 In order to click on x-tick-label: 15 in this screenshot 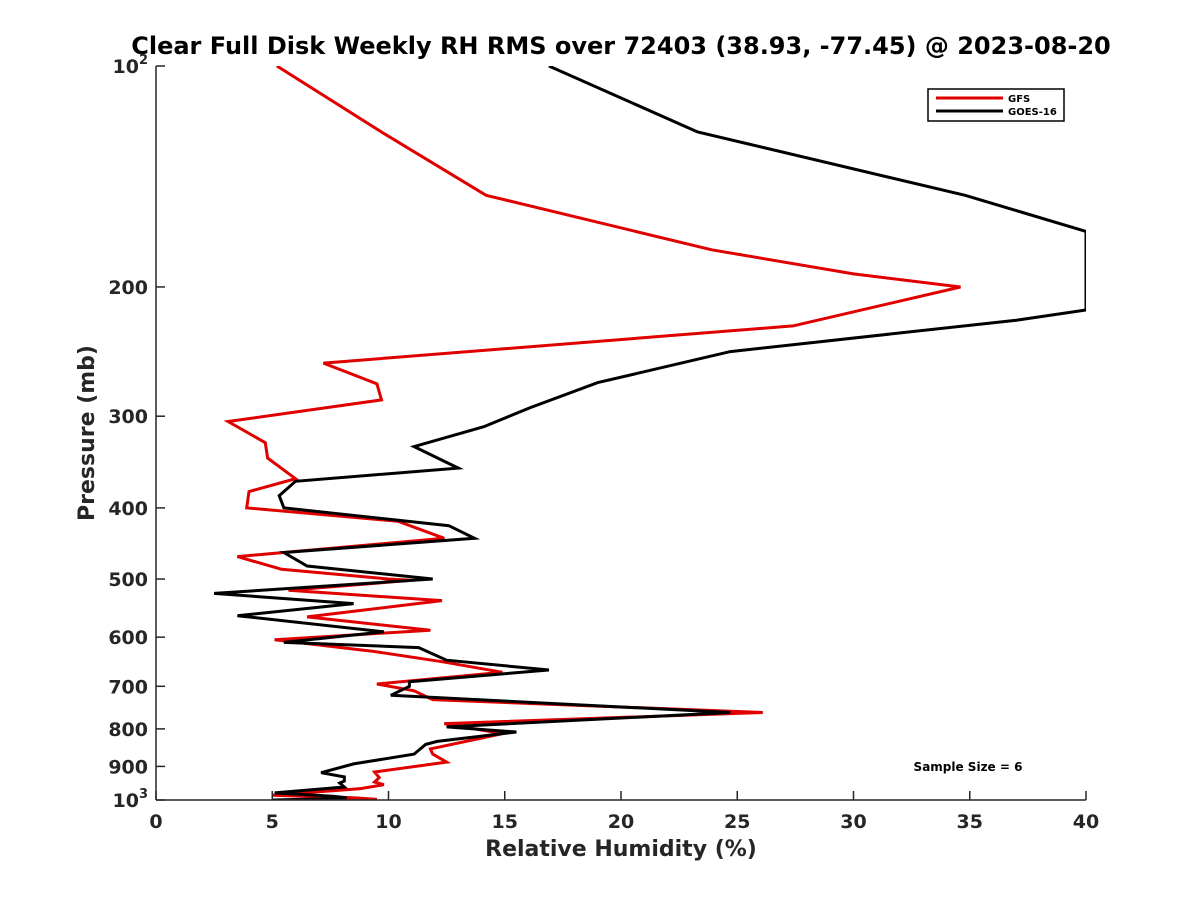, I will do `click(505, 822)`.